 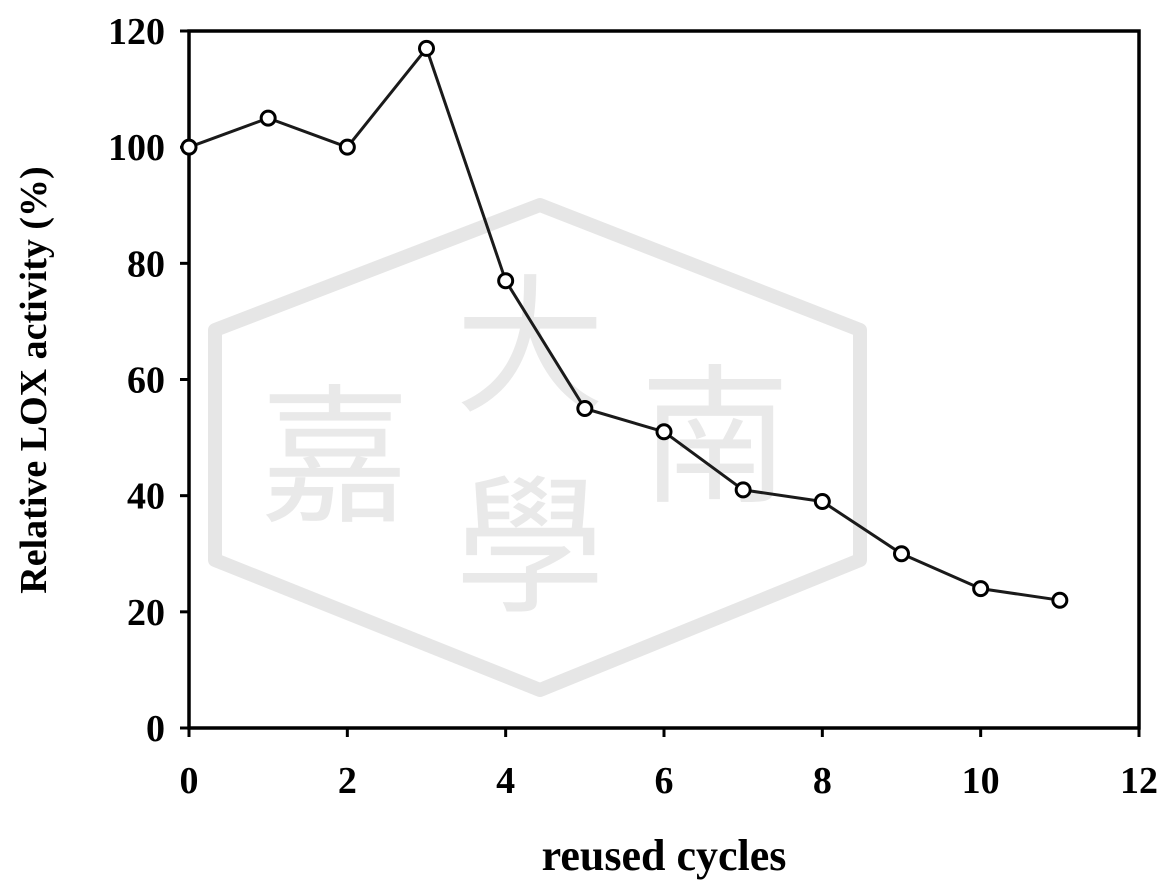 I want to click on y-tick-label: 0, so click(x=155, y=729).